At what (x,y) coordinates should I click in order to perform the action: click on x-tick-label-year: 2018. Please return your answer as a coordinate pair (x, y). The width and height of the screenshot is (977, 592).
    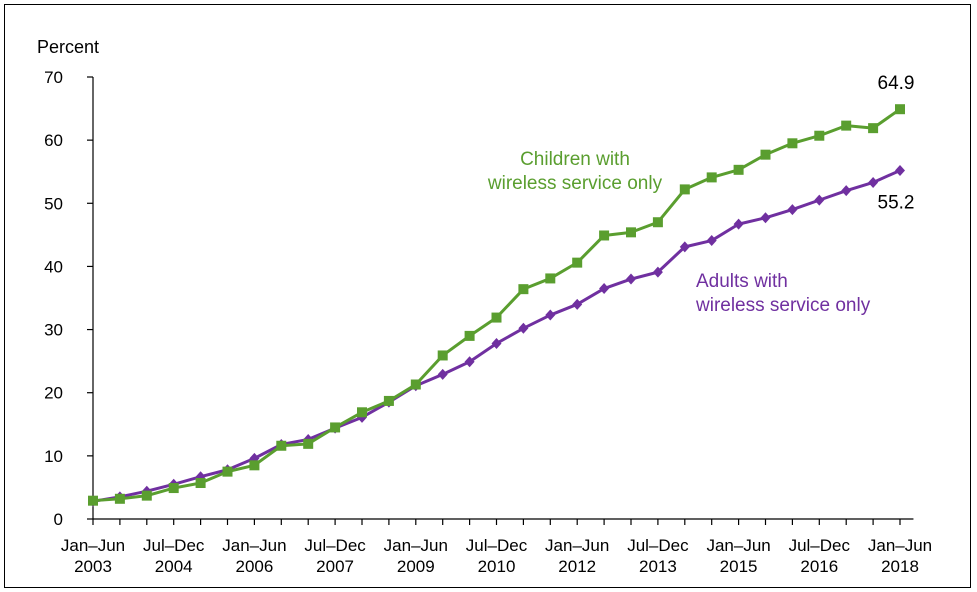
    Looking at the image, I should click on (900, 566).